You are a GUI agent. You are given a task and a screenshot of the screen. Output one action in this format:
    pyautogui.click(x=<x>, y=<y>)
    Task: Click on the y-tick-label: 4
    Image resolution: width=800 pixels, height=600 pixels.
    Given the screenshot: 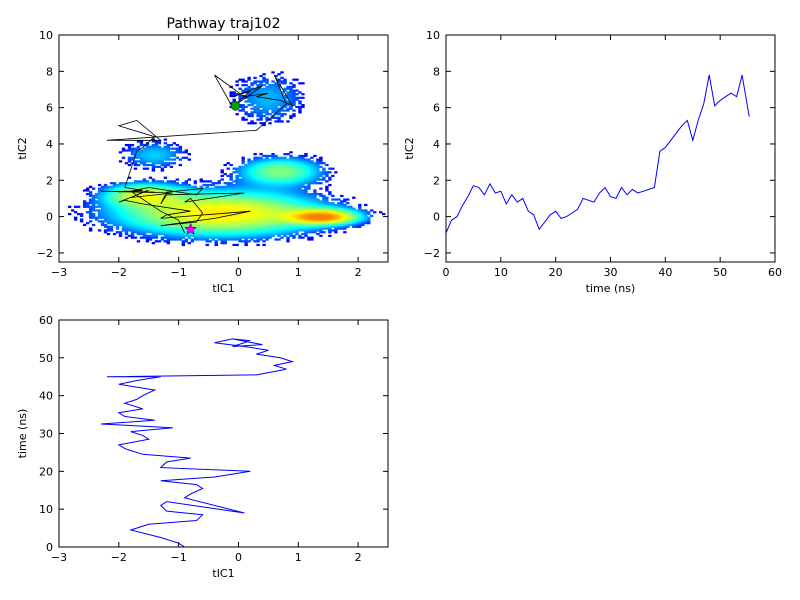 What is the action you would take?
    pyautogui.click(x=436, y=144)
    